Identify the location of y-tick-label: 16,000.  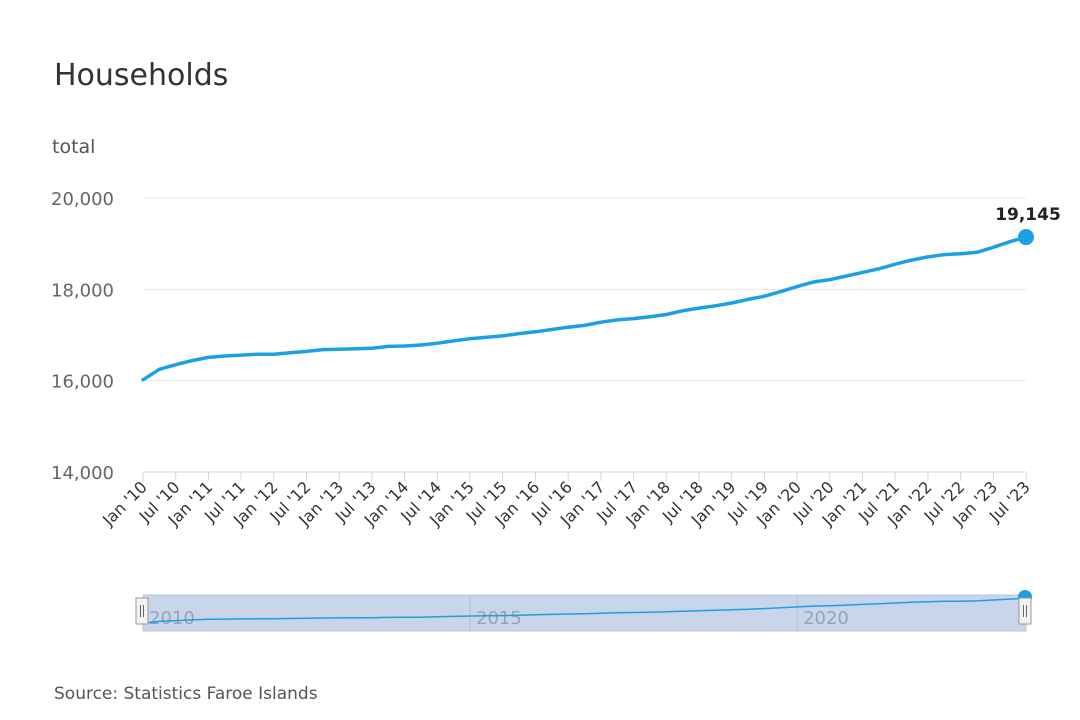
(82, 382).